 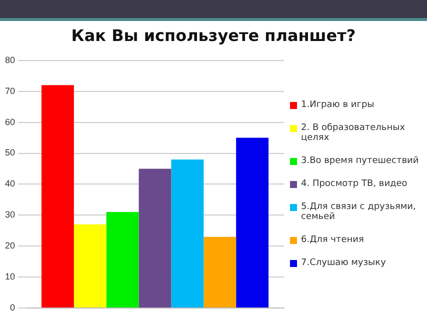 I want to click on y-tick-label: 40, so click(x=10, y=183).